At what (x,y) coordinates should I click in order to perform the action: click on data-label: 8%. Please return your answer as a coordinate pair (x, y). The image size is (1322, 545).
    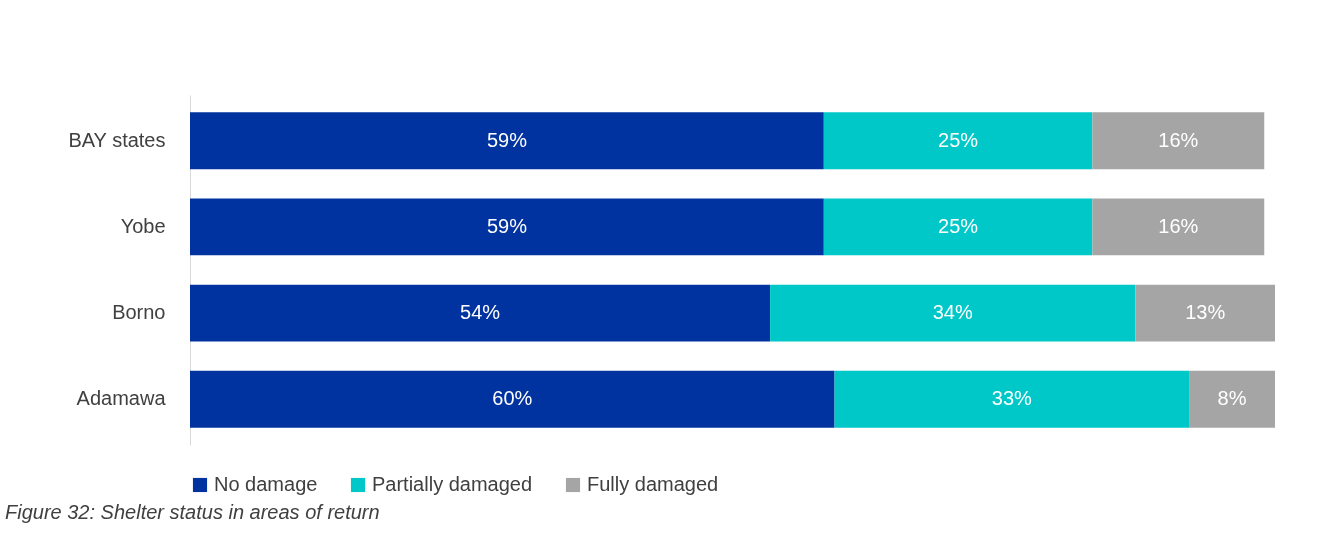
    Looking at the image, I should click on (1232, 398).